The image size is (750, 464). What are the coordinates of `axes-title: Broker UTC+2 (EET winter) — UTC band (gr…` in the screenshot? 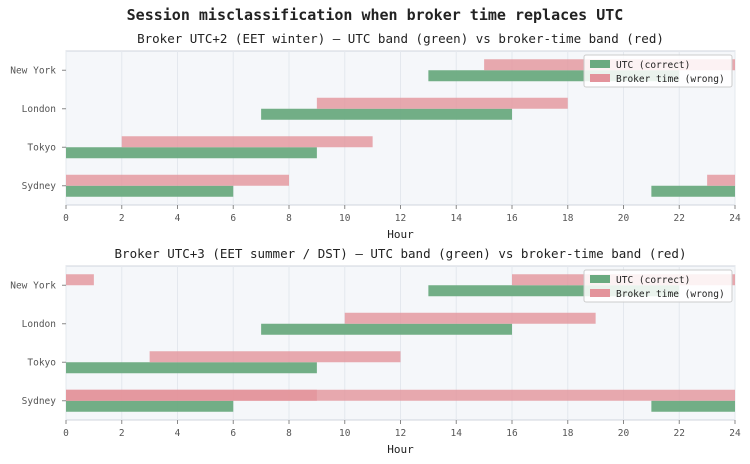 It's located at (400, 38).